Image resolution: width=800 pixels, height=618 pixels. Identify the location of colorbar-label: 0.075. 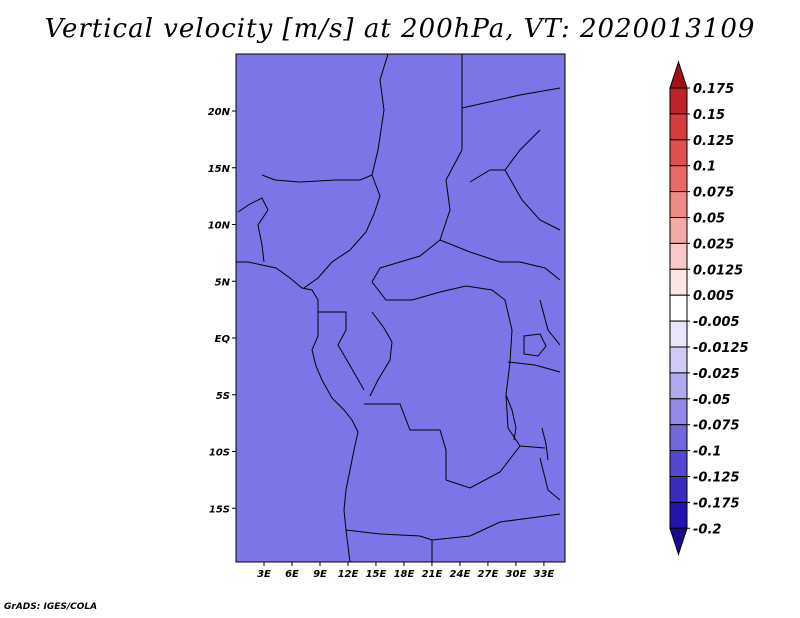
(713, 193).